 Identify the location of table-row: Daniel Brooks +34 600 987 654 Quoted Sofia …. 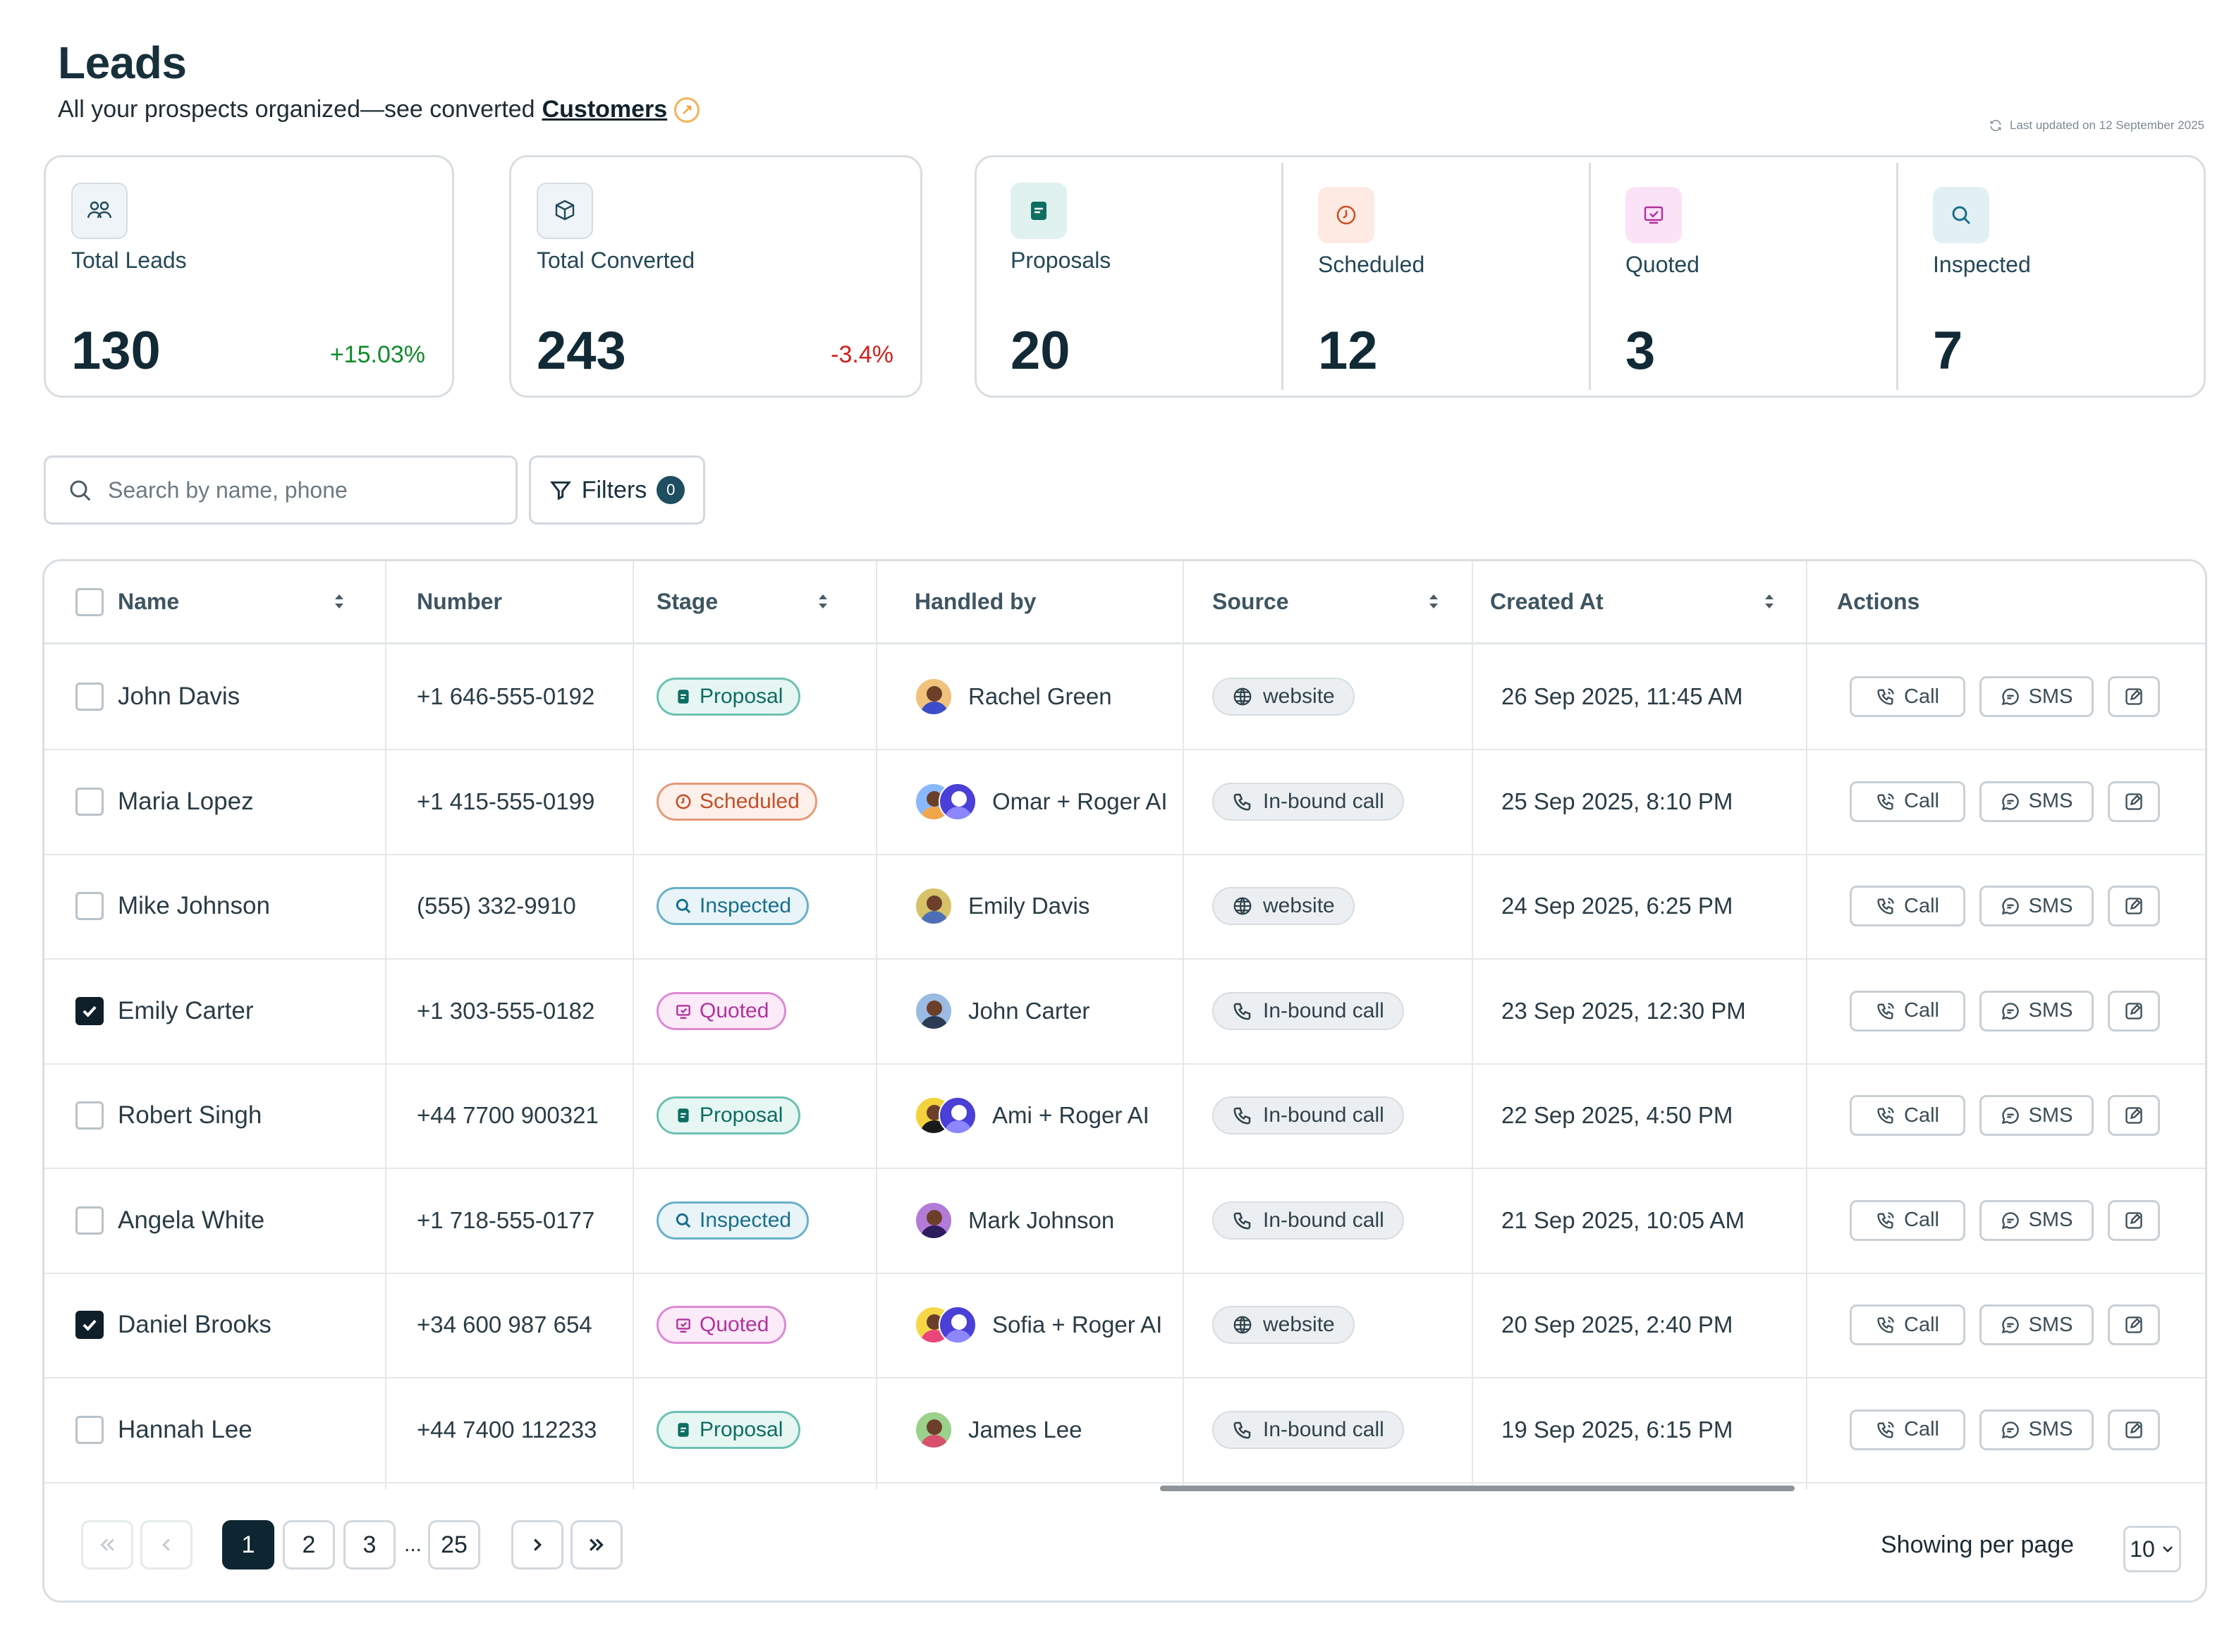
(1124, 1326).